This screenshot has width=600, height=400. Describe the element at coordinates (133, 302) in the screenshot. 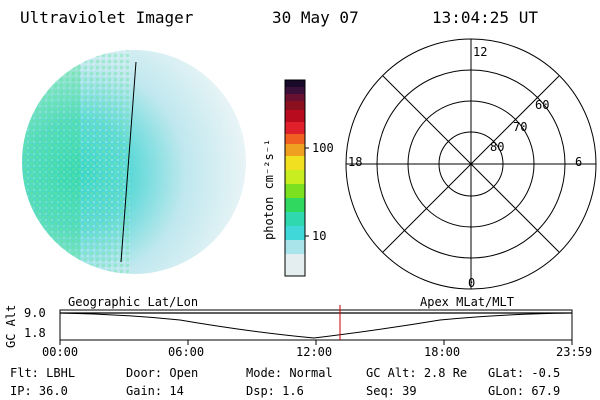

I see `timeline-title-left: Geographic Lat/Lon` at that location.